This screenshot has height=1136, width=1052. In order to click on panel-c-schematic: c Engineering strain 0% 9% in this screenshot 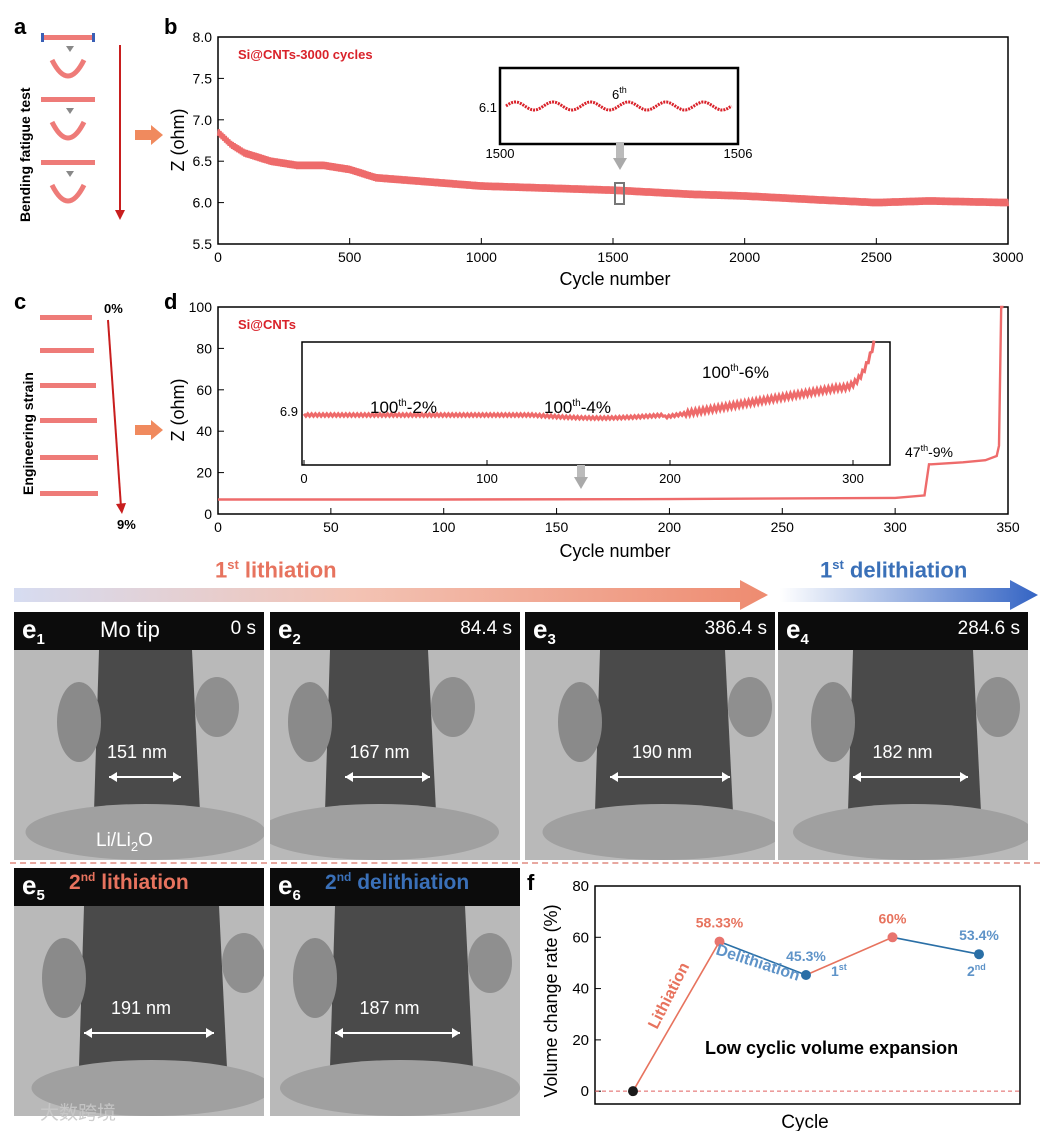, I will do `click(75, 410)`.